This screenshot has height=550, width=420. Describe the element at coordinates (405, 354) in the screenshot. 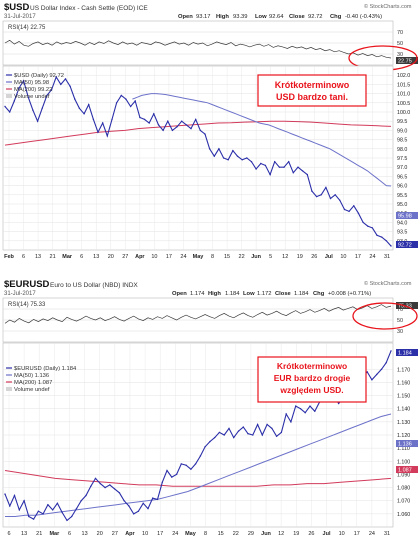

I see `eur-price-tag: 1.184` at that location.